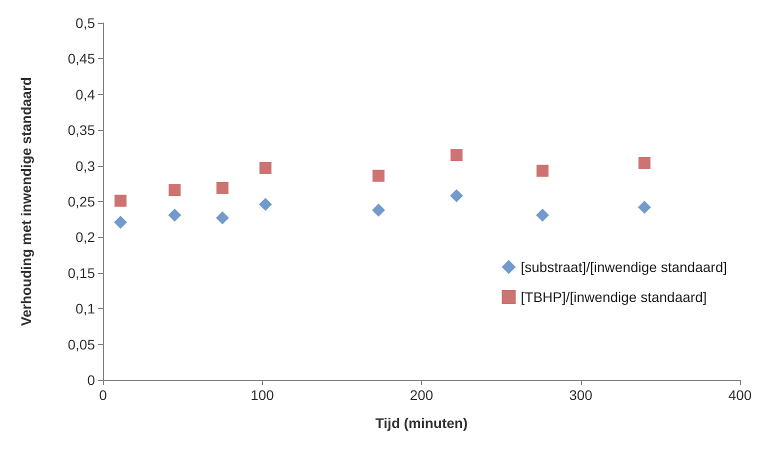 The height and width of the screenshot is (457, 762). Describe the element at coordinates (91, 380) in the screenshot. I see `y-tick-label: 0` at that location.